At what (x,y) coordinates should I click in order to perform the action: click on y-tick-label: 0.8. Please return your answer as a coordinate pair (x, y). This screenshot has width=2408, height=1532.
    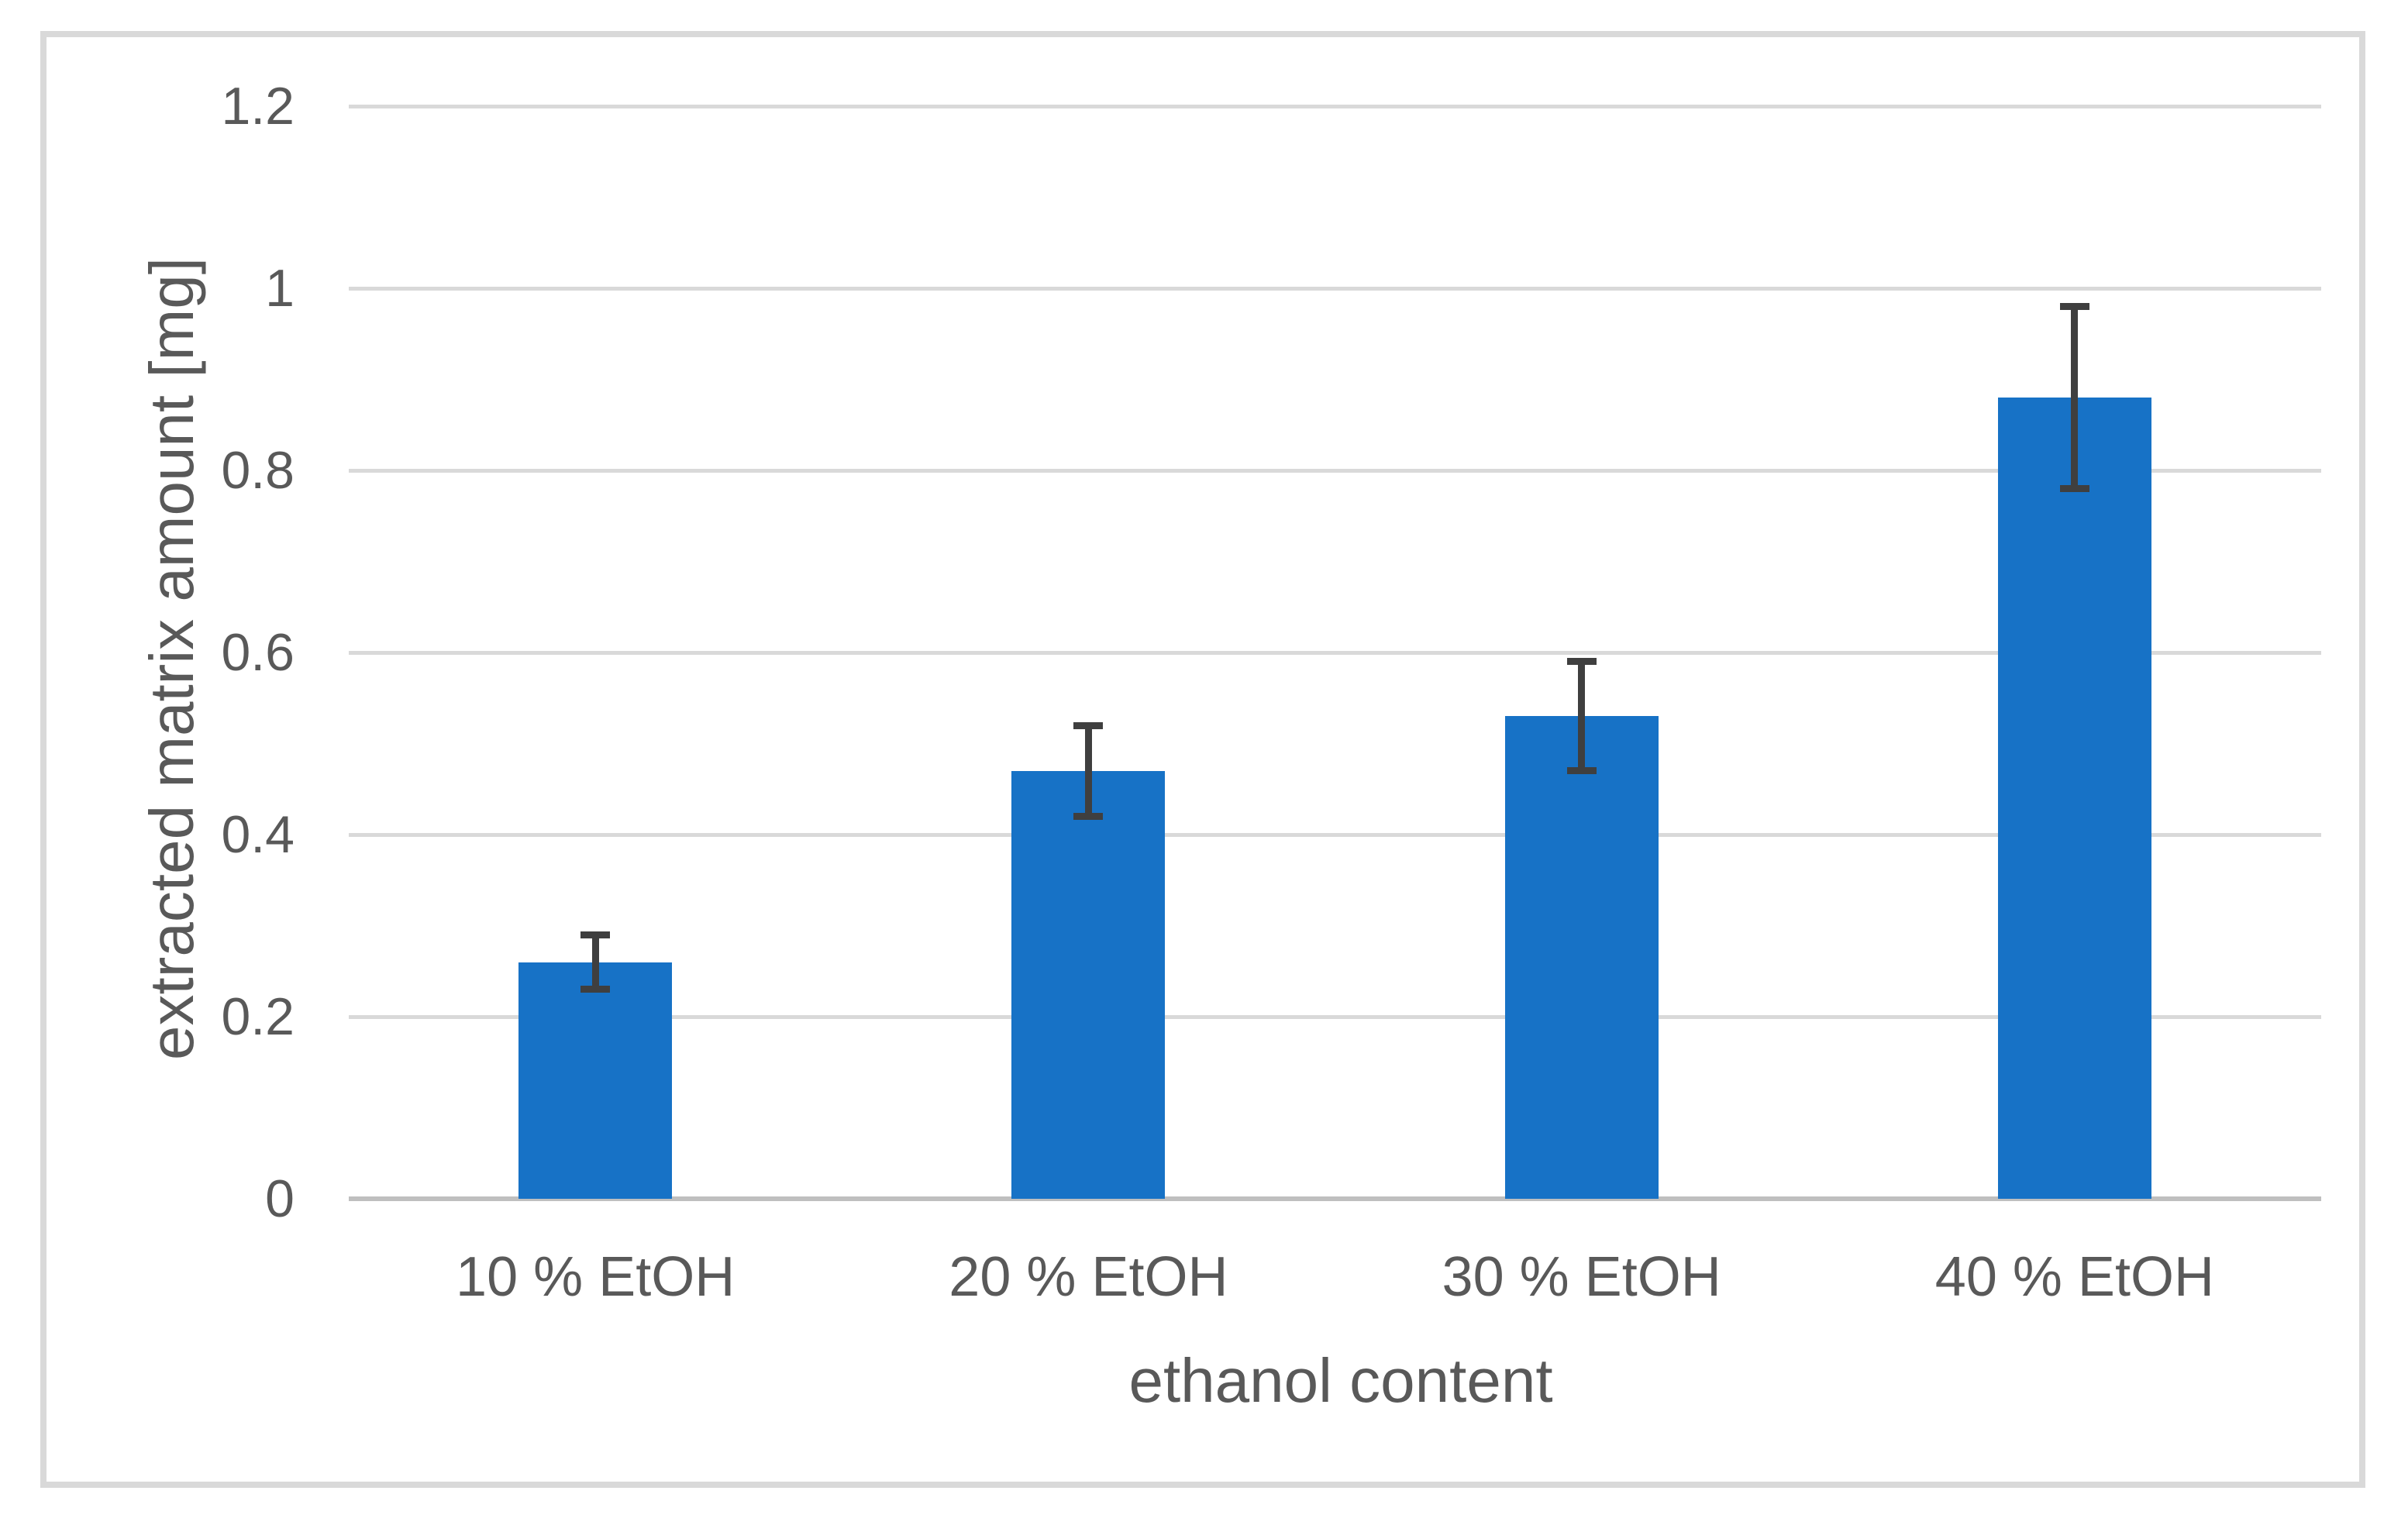
    Looking at the image, I should click on (258, 470).